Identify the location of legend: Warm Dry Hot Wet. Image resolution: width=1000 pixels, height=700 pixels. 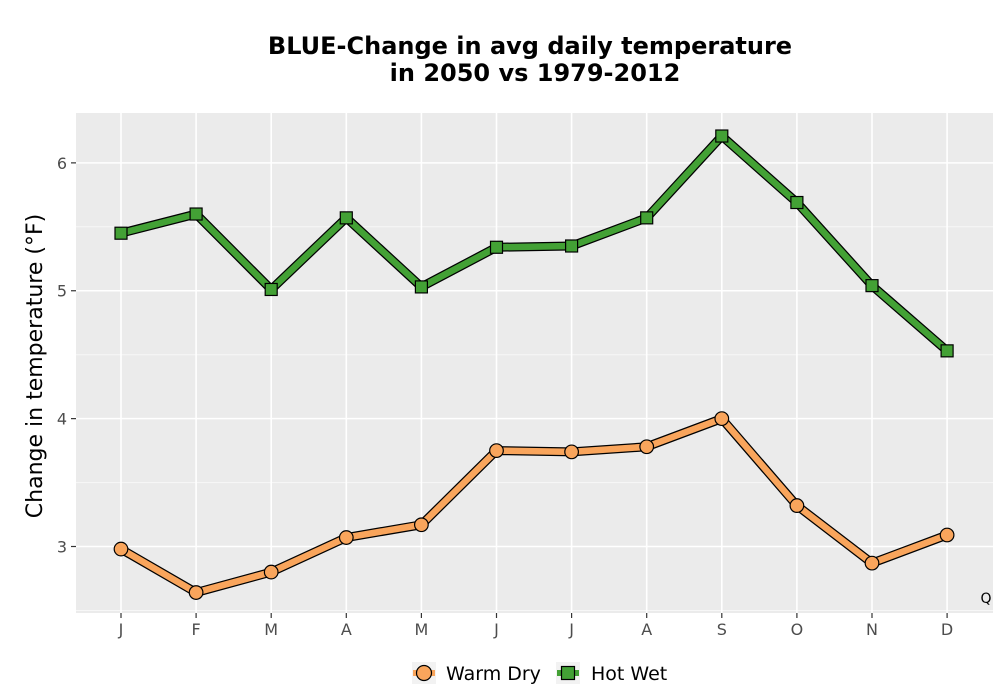
(539, 673).